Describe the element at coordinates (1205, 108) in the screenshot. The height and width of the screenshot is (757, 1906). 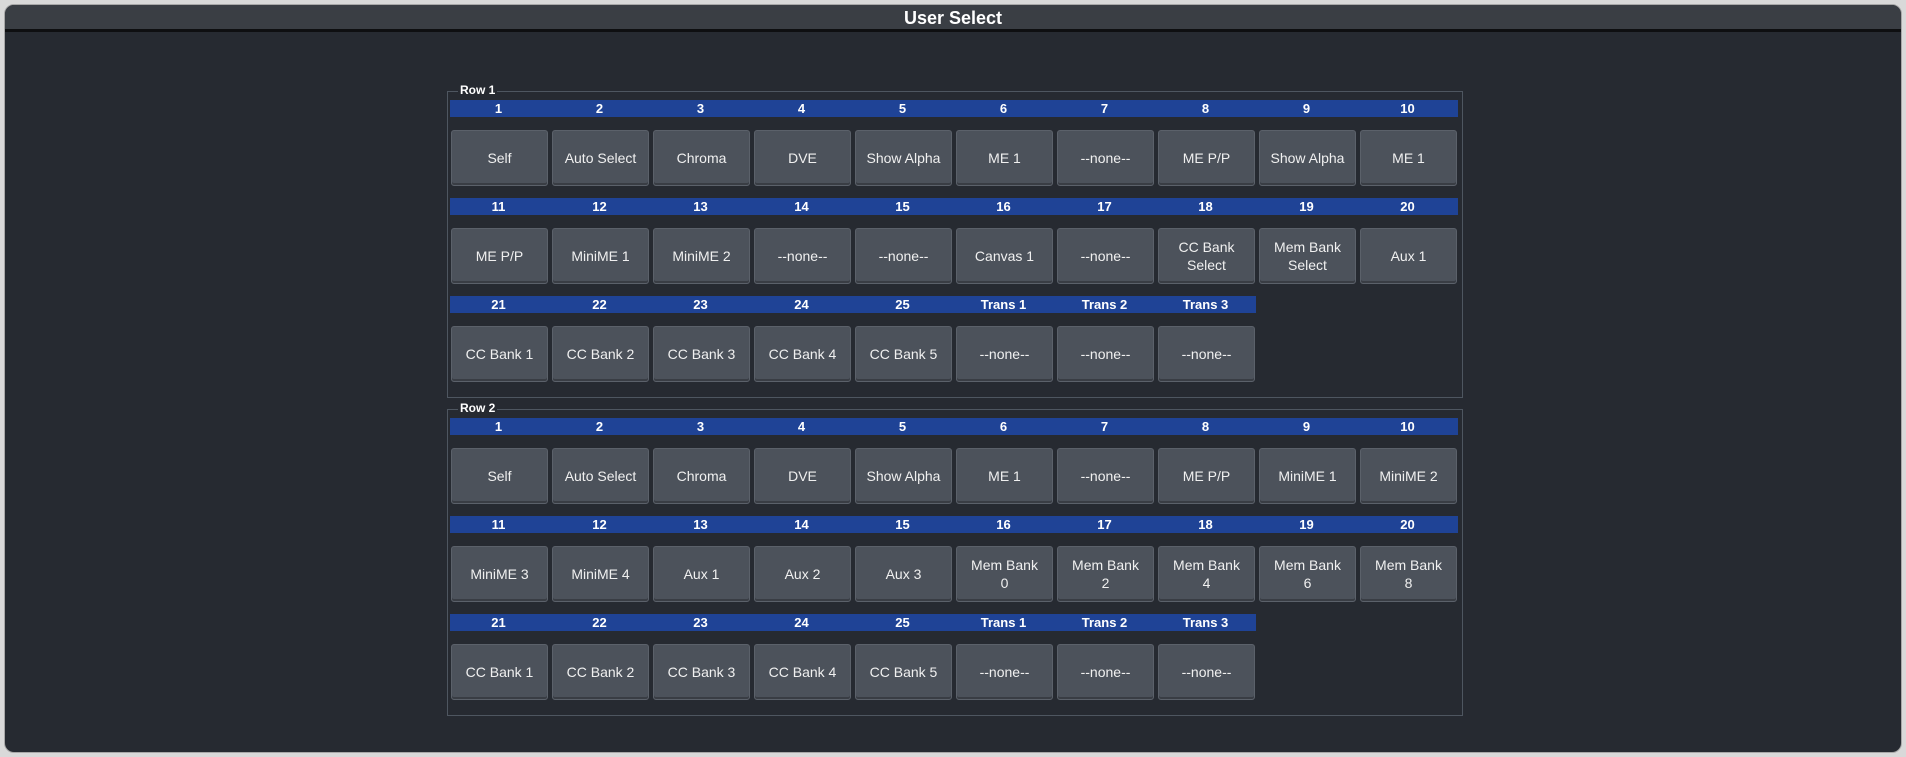
I see `button-number: 8` at that location.